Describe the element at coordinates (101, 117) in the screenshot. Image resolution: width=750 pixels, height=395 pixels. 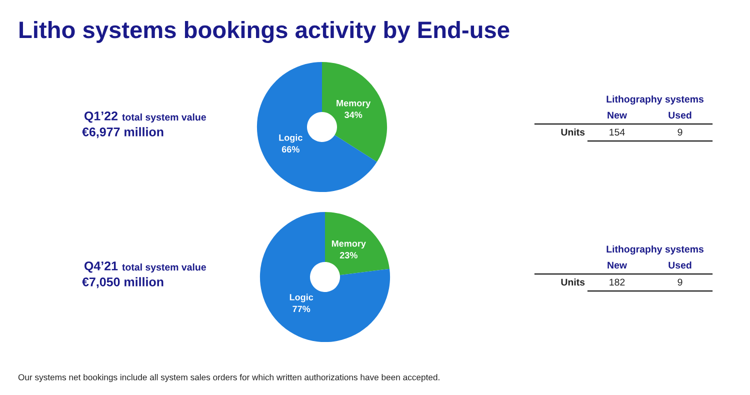
I see `text: Q1’22` at that location.